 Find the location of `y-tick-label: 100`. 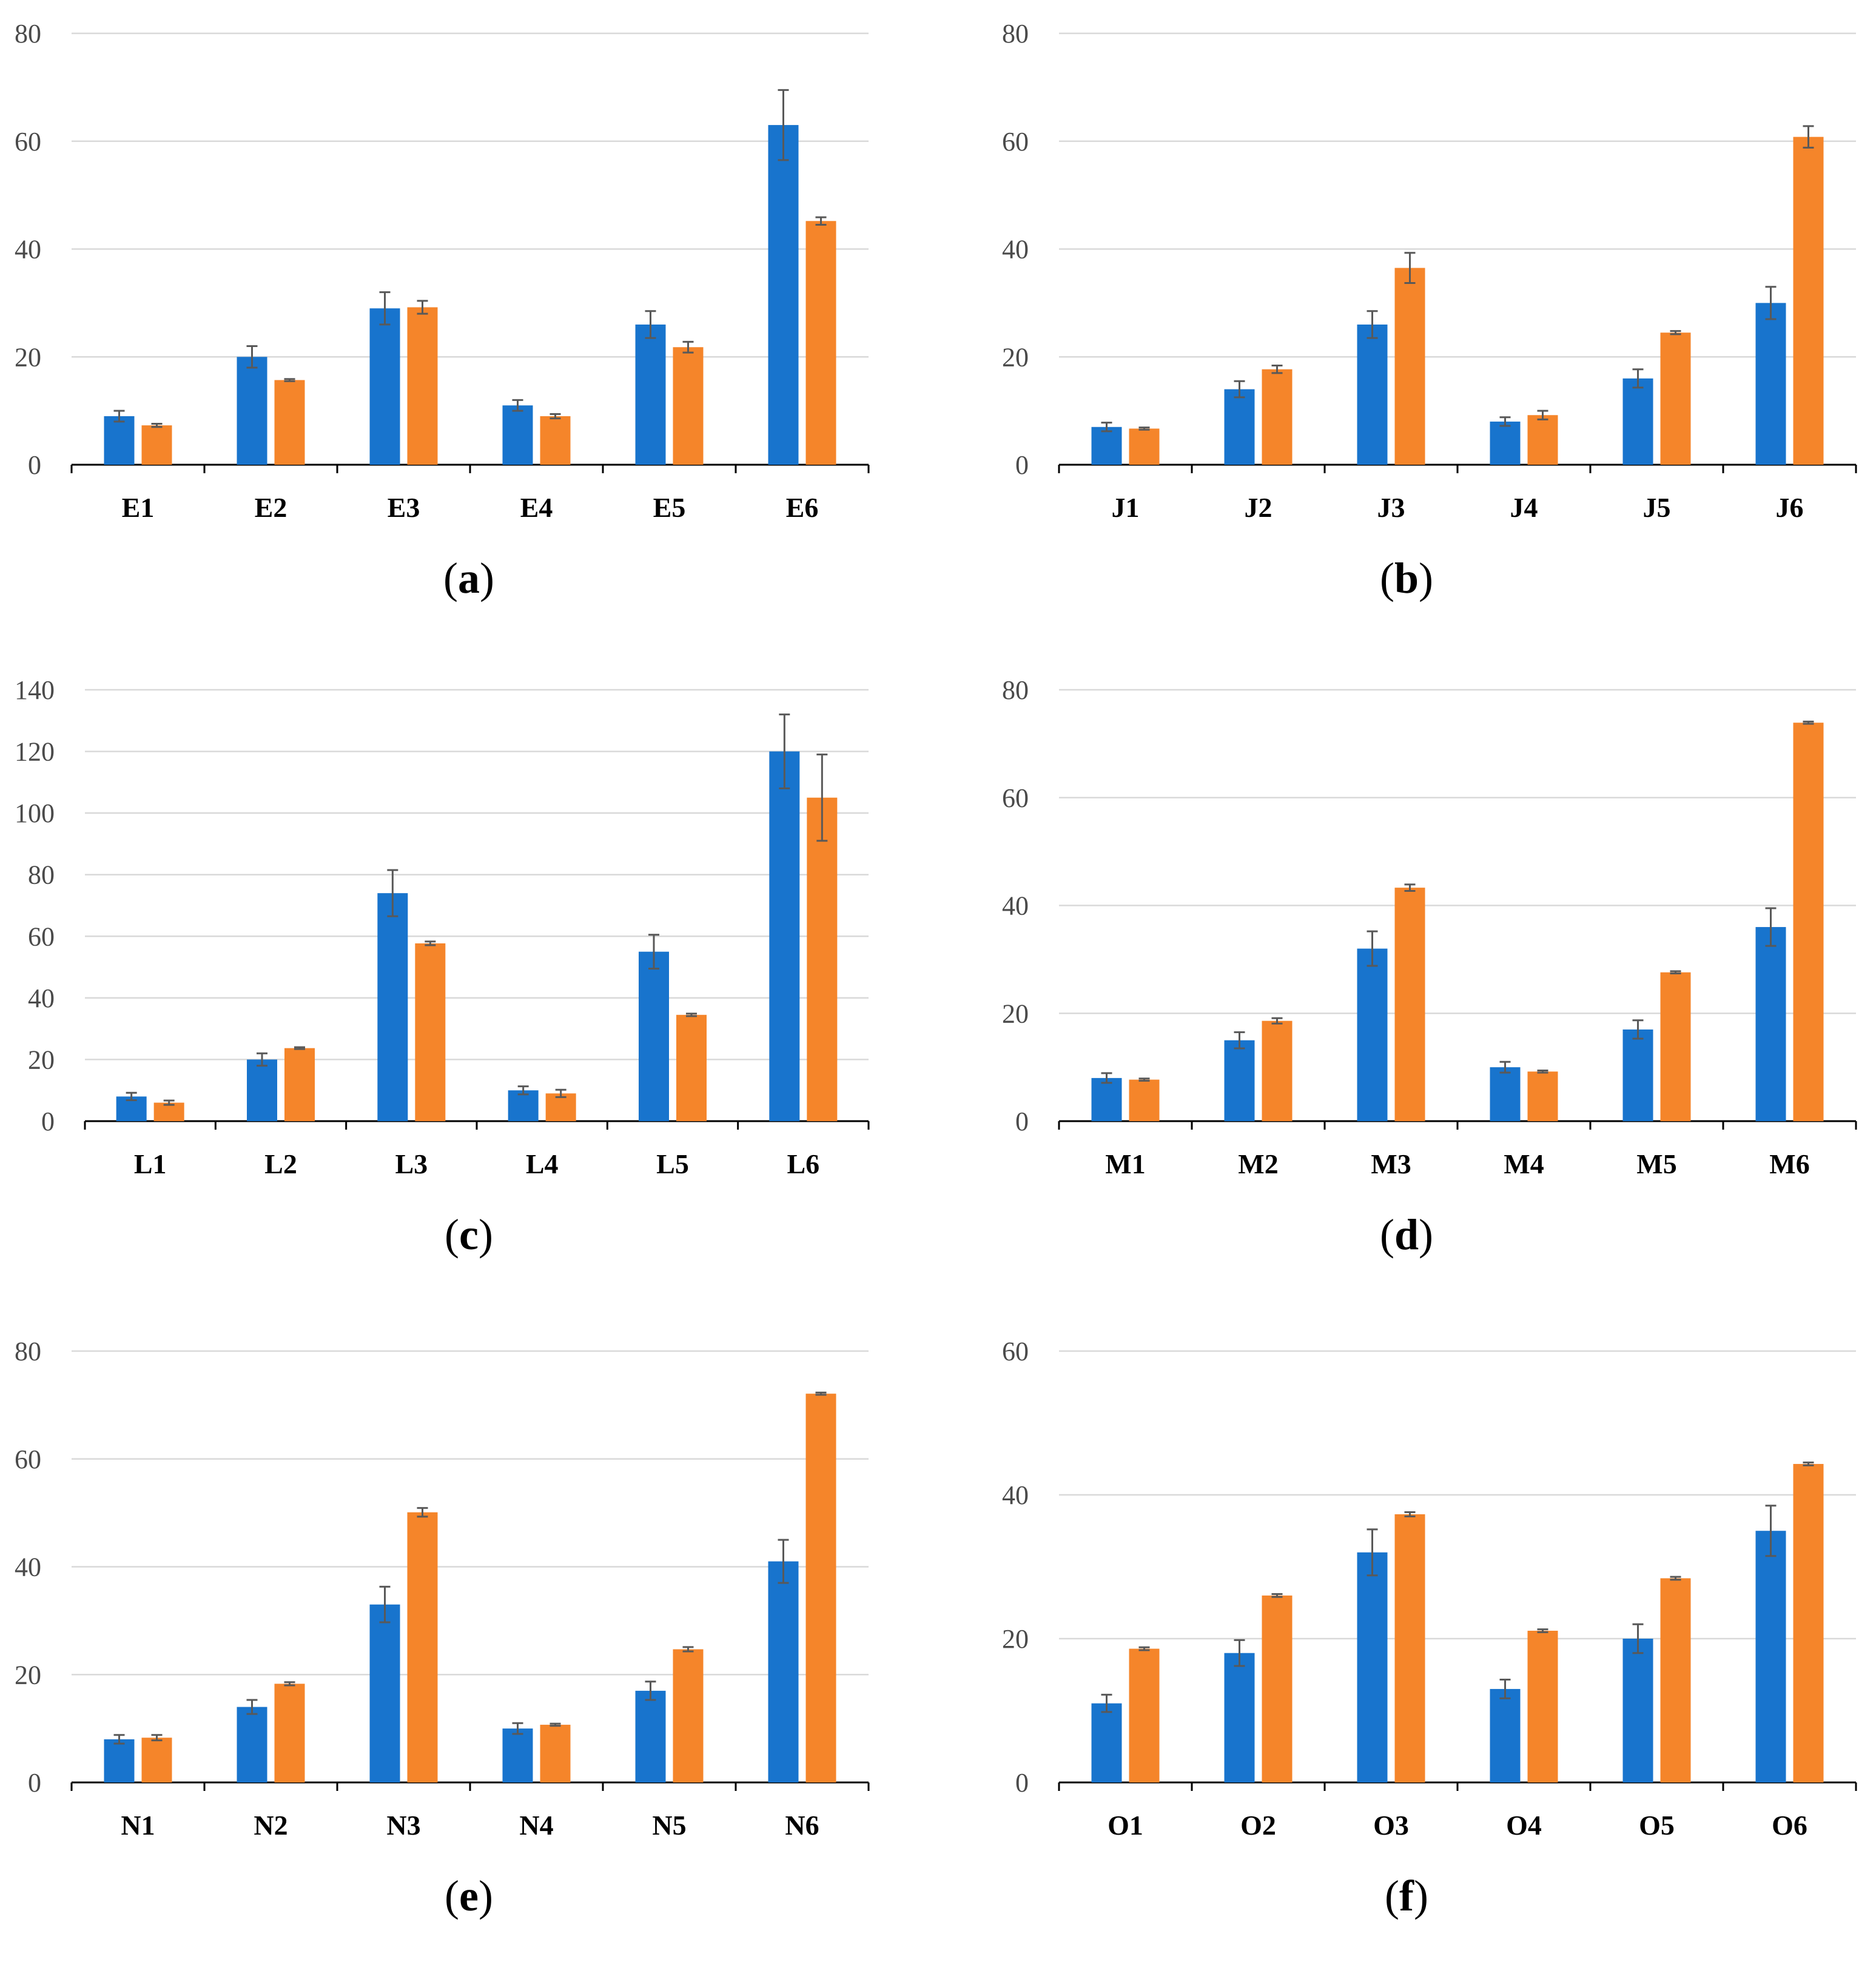

y-tick-label: 100 is located at coordinates (35, 813).